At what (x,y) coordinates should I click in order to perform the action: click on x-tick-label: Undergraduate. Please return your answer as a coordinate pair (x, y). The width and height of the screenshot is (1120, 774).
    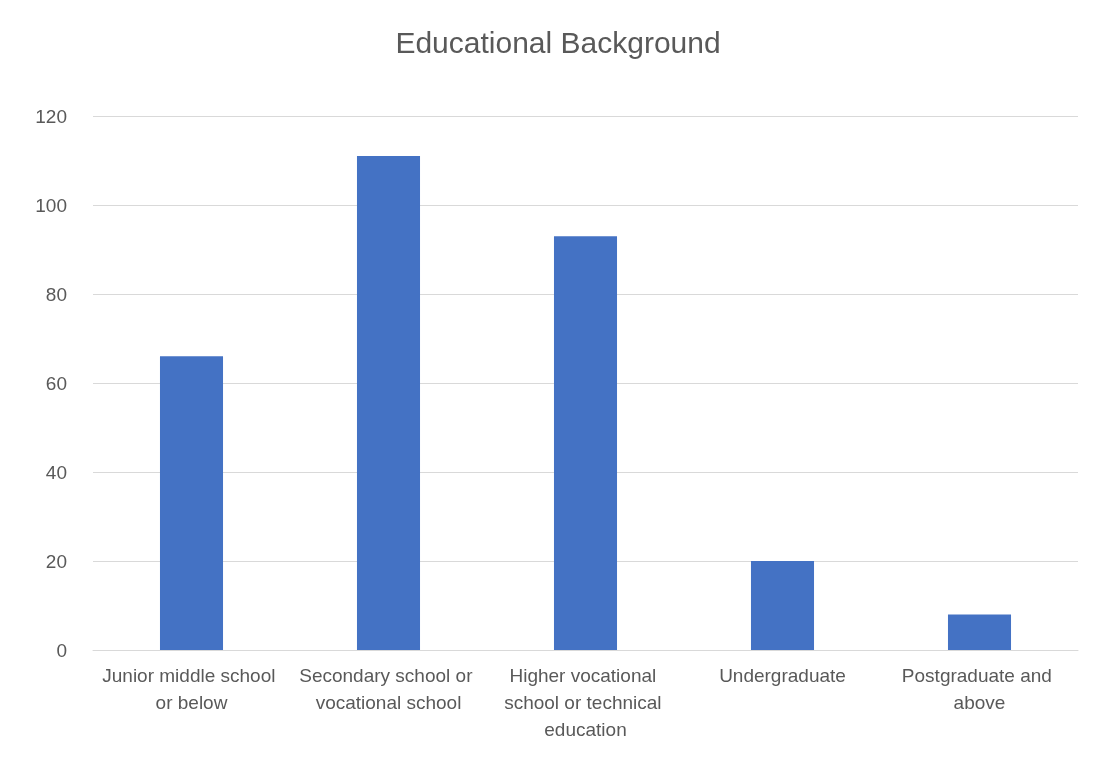
    Looking at the image, I should click on (782, 675).